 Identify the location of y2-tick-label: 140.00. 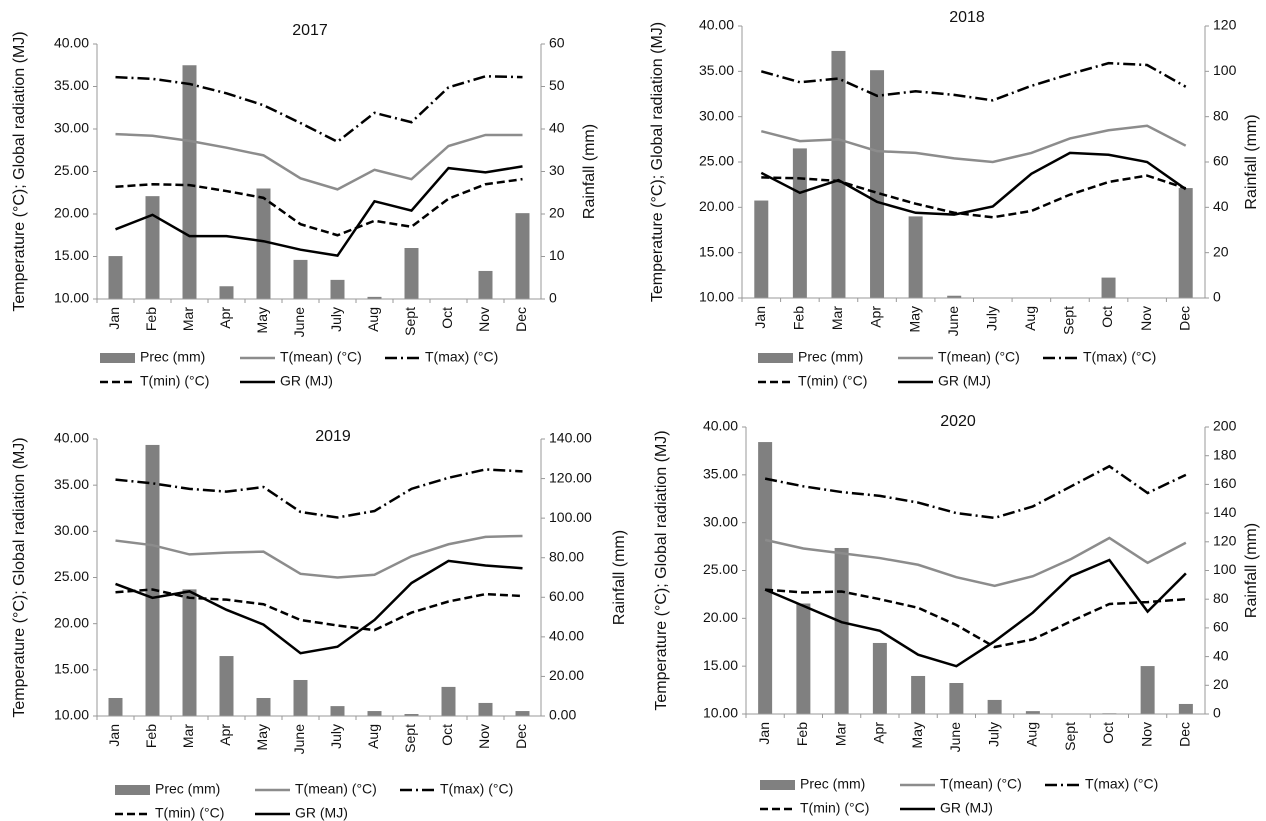
(570, 438).